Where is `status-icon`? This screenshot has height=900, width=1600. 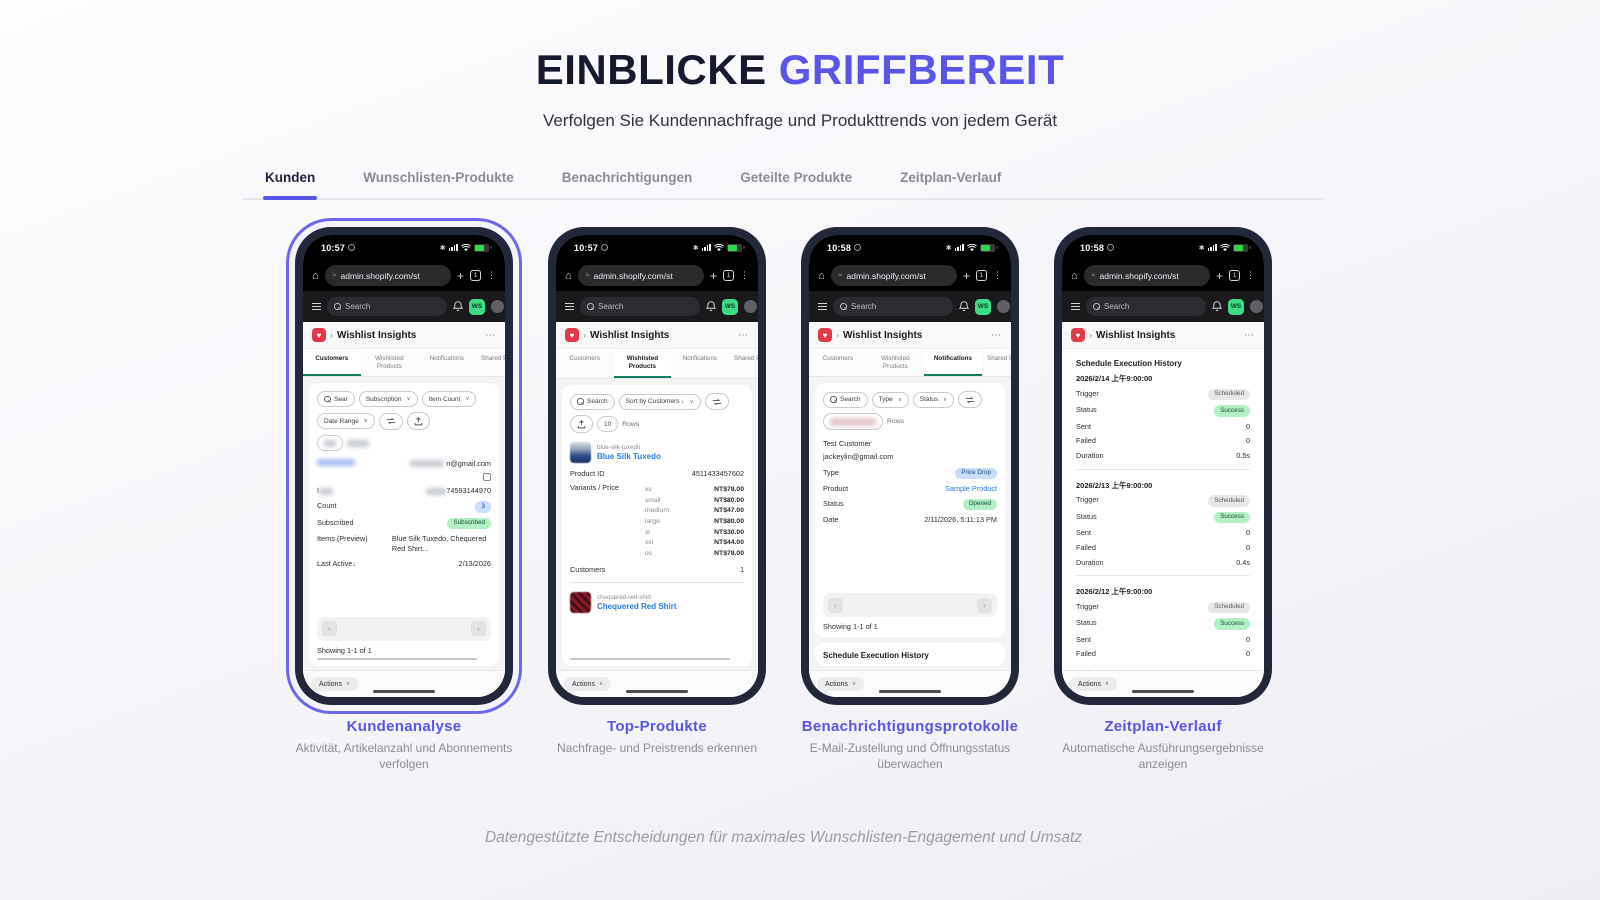 status-icon is located at coordinates (858, 247).